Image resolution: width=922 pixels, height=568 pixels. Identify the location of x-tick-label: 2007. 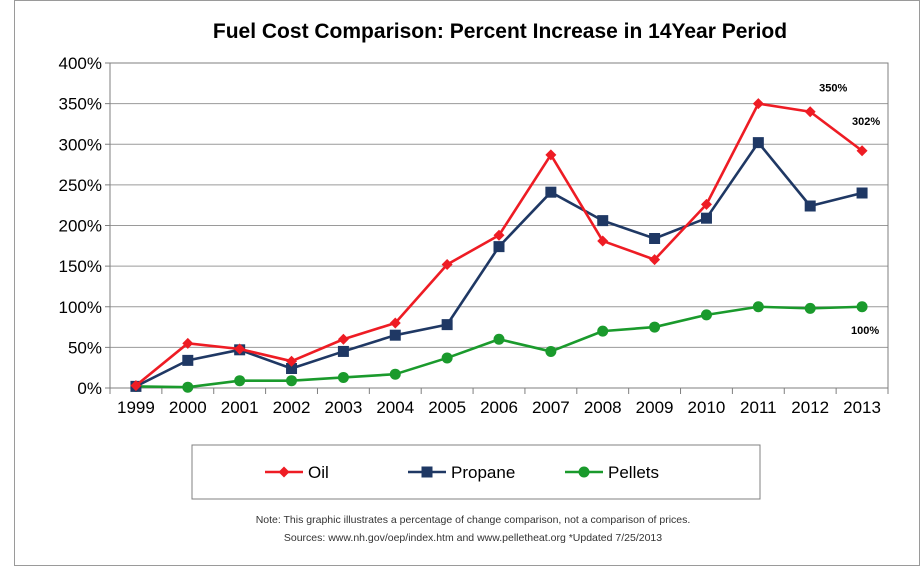
(551, 407).